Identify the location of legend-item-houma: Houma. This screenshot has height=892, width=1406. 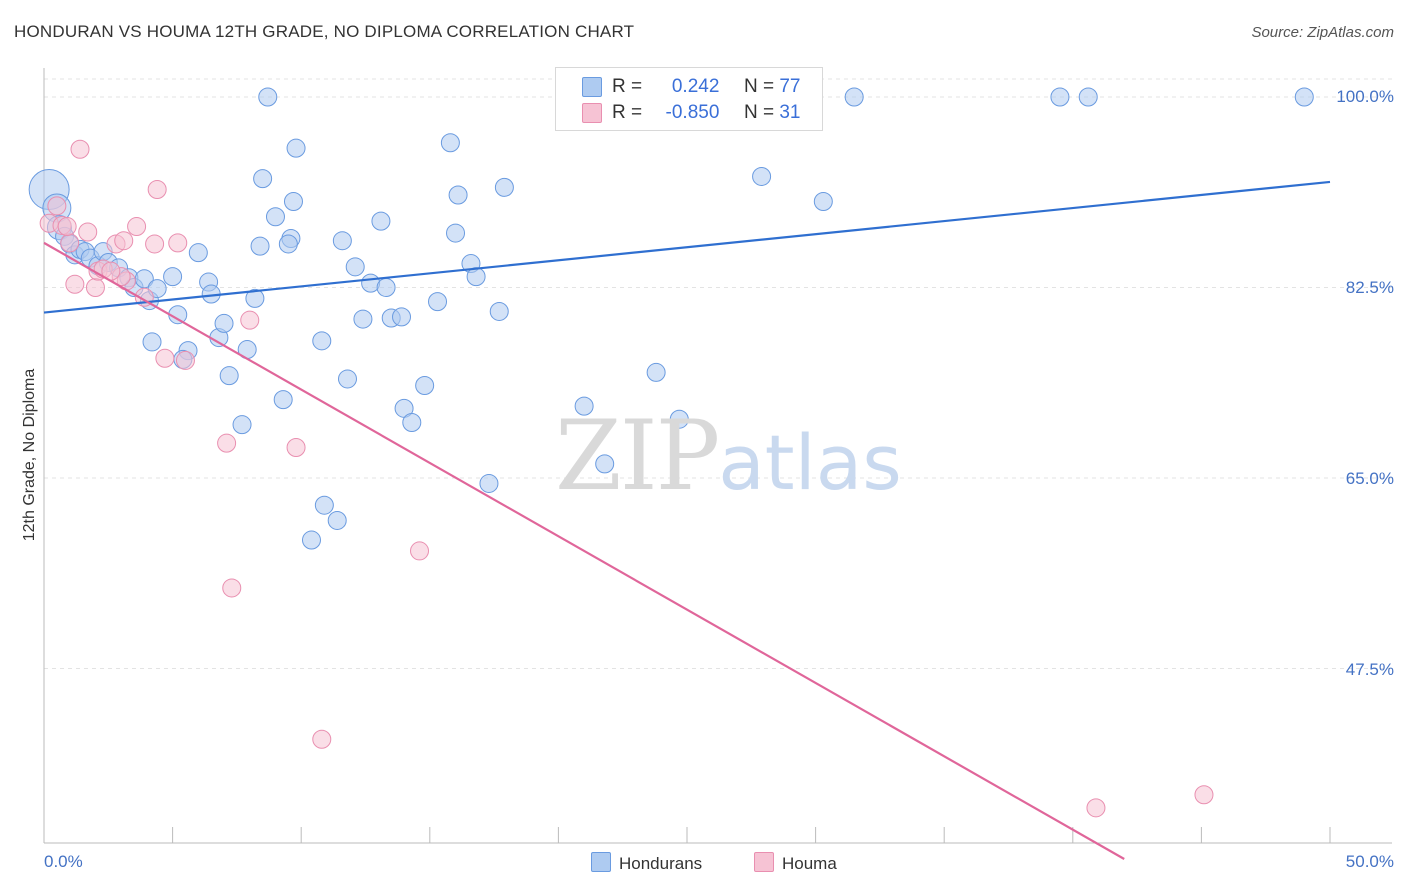
(795, 863).